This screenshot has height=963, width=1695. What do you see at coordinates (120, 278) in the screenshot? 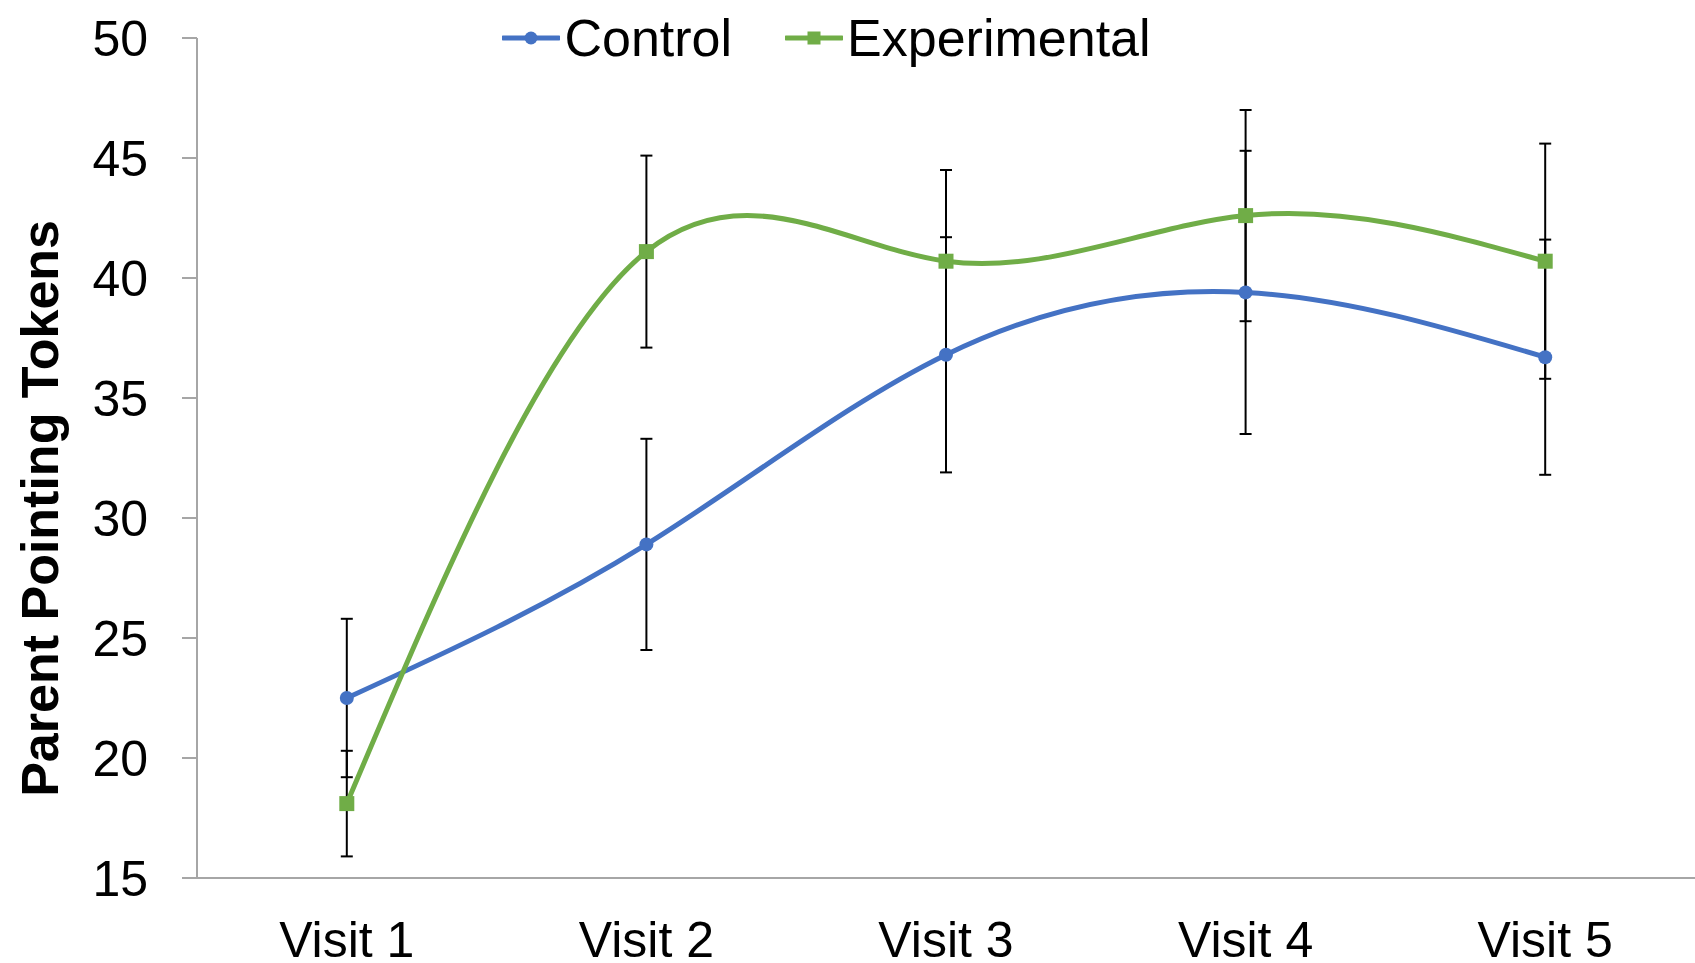
I see `y-tick-label: 40` at bounding box center [120, 278].